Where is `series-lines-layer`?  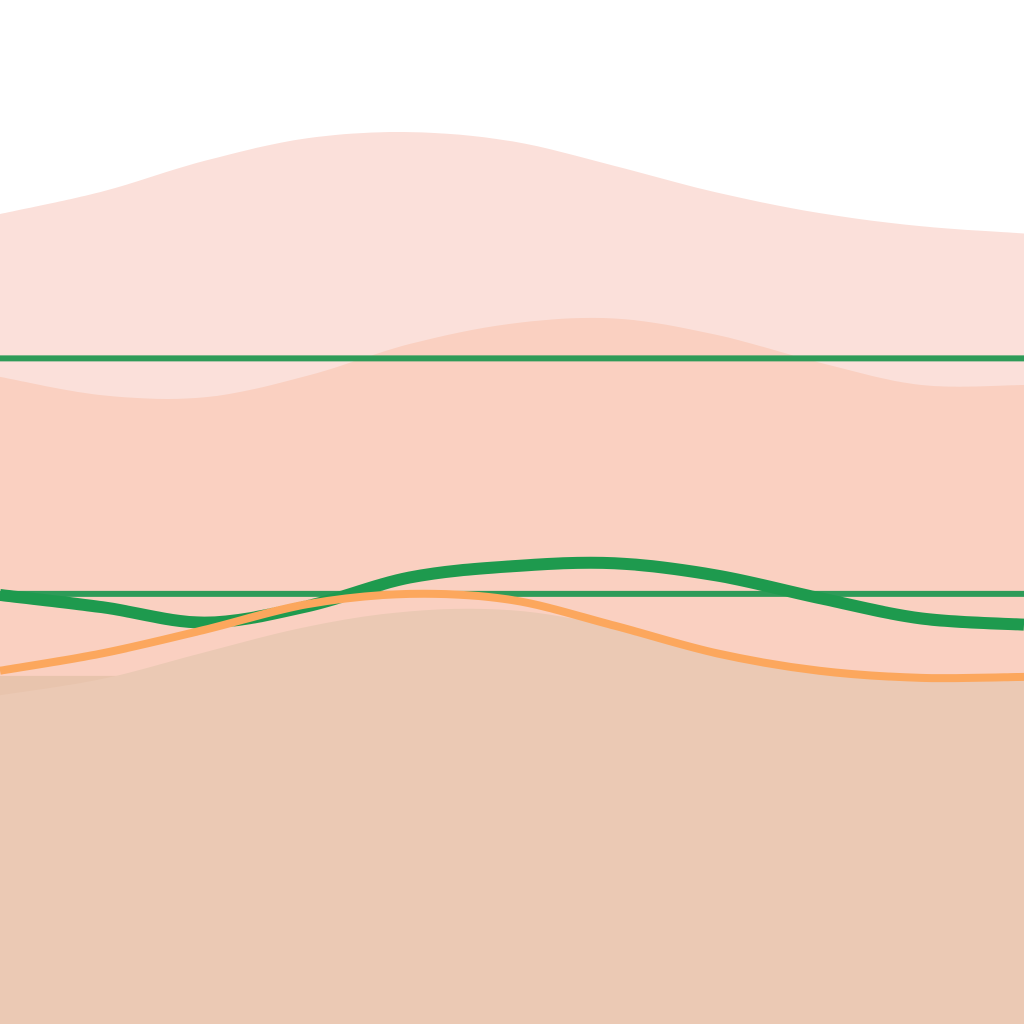 series-lines-layer is located at coordinates (512, 619).